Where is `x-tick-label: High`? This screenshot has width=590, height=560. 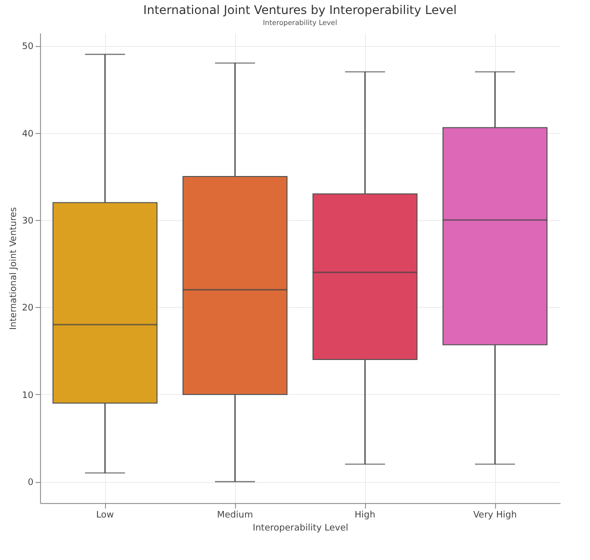 x-tick-label: High is located at coordinates (365, 515).